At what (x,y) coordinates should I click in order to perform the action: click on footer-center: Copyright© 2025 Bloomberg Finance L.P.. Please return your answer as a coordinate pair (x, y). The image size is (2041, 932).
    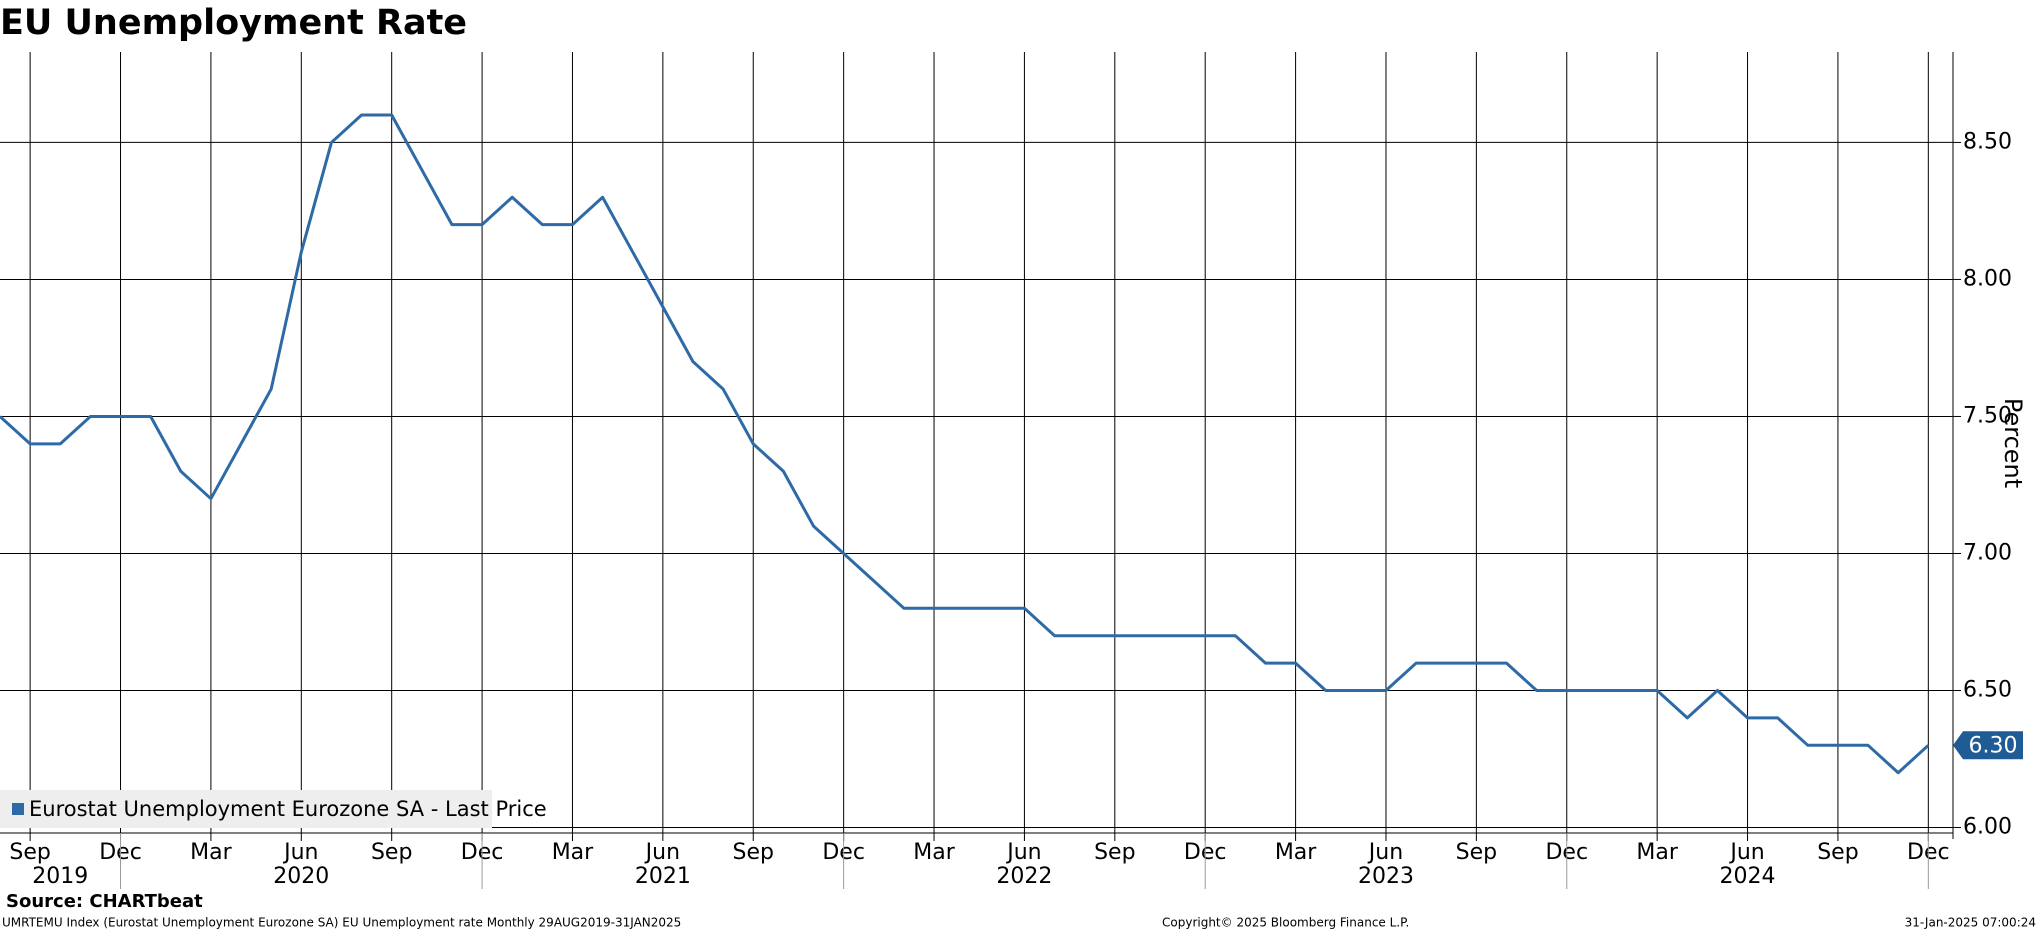
    Looking at the image, I should click on (1285, 923).